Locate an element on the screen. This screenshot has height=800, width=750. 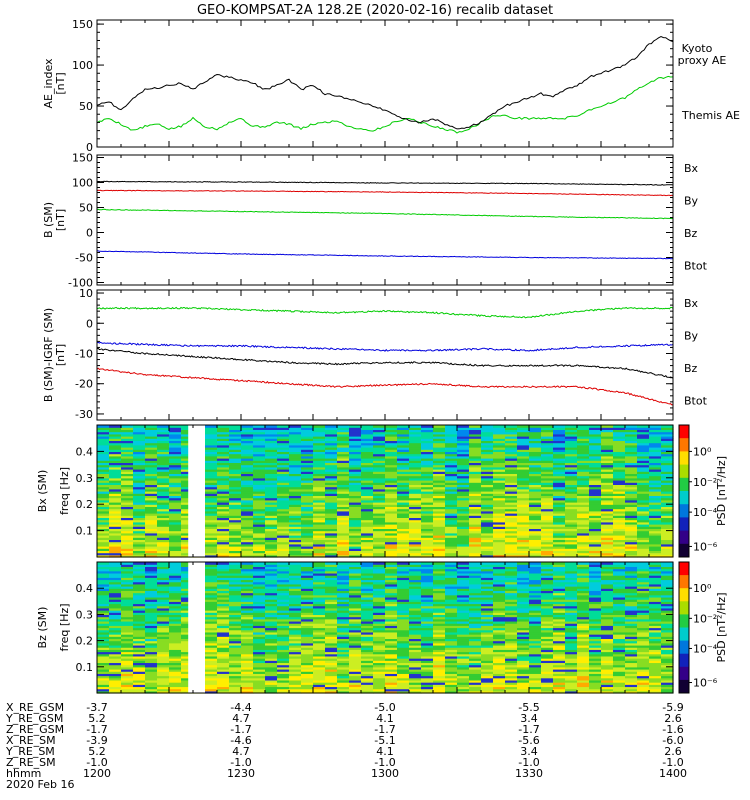
series-line-btot is located at coordinates (385, 183).